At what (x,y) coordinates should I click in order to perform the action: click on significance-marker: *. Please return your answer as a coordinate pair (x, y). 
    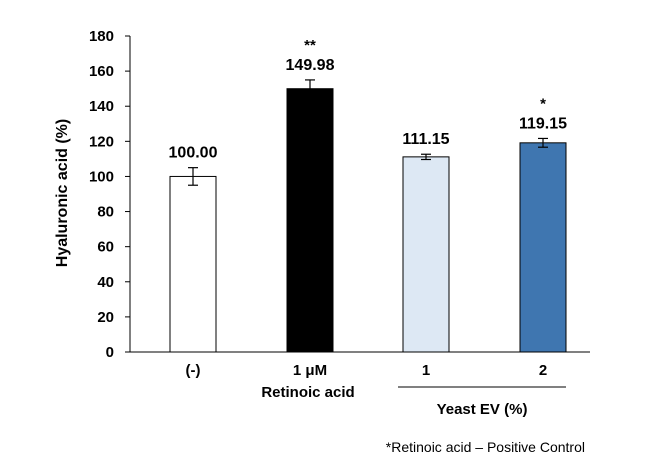
    Looking at the image, I should click on (543, 103).